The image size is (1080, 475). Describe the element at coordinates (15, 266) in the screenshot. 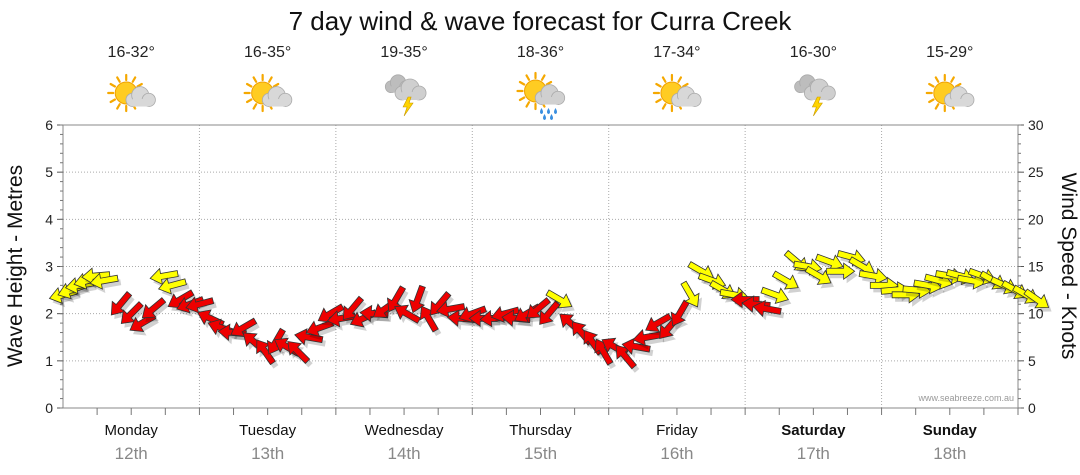

I see `wave-height-axis-title: Wave Height - Metres` at that location.